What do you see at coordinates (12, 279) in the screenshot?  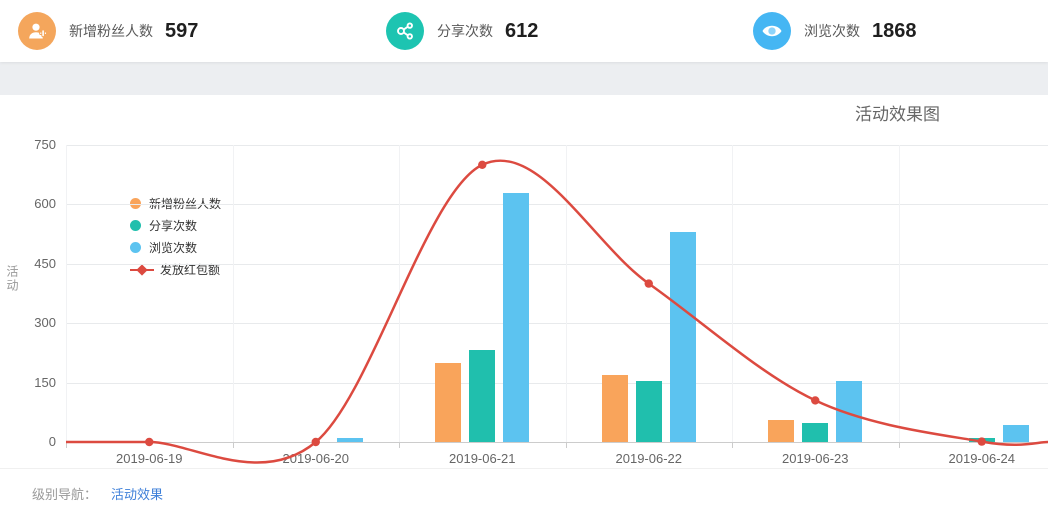 I see `y-axis-name: 活动` at bounding box center [12, 279].